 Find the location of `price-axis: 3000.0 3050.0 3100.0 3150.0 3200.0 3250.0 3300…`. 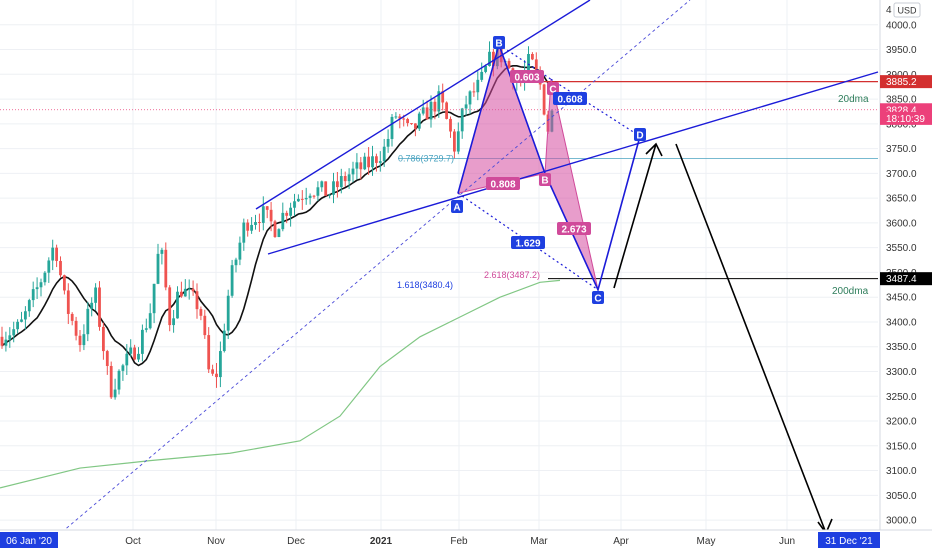

price-axis: 3000.0 3050.0 3100.0 3150.0 3200.0 3250.0 3300… is located at coordinates (905, 275).